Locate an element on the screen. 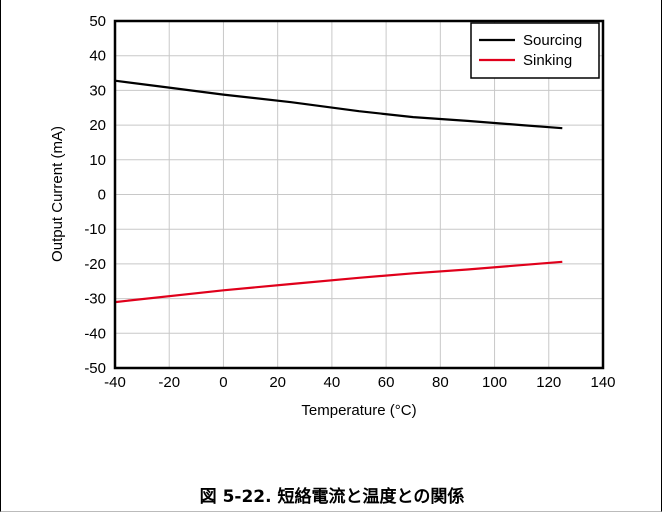 The width and height of the screenshot is (664, 514). x-tick-label: 0 is located at coordinates (223, 382).